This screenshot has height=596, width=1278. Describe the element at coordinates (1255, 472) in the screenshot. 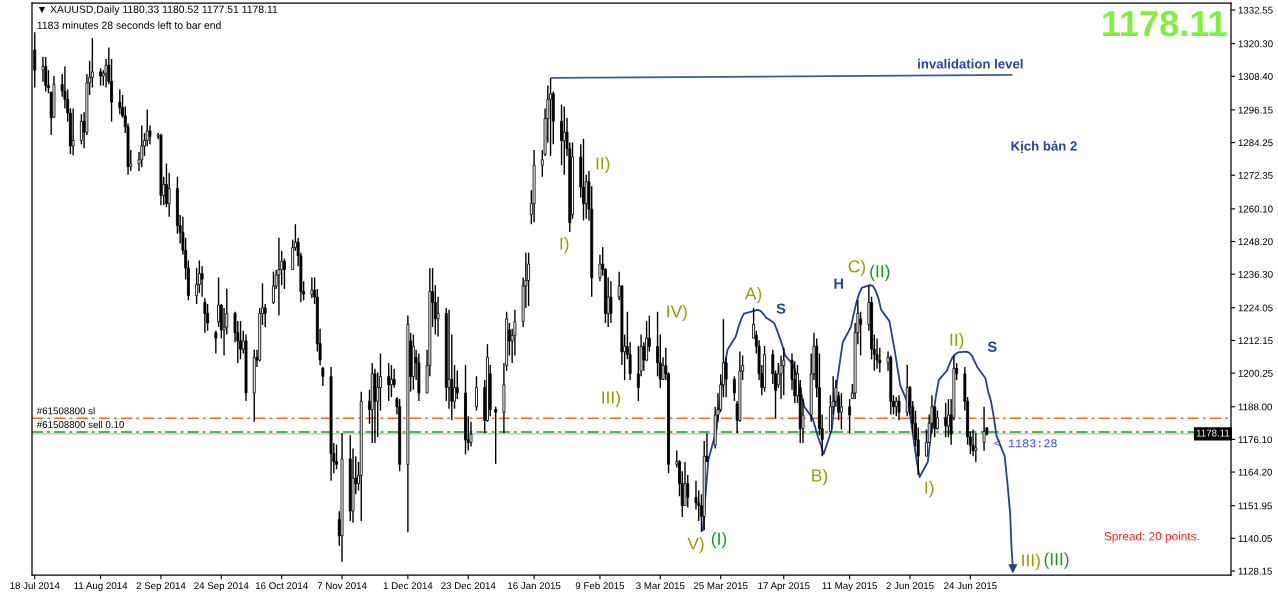

I see `y-tick-label: 1164.20` at that location.